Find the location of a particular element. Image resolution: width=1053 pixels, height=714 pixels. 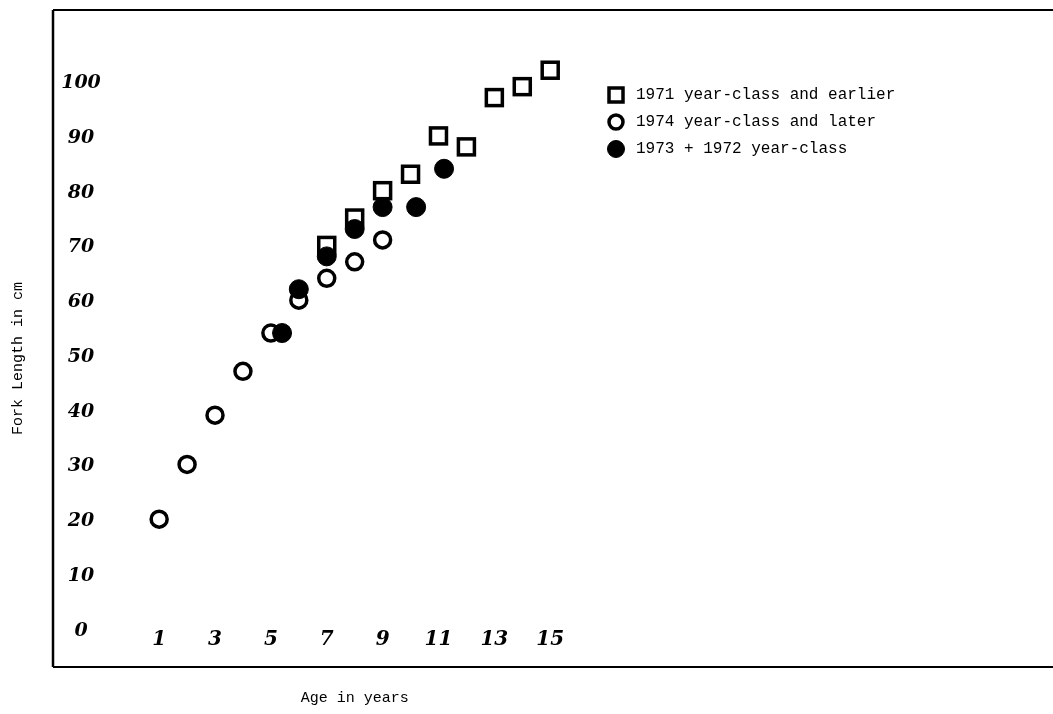

y-tick-label: 100 is located at coordinates (81, 81).